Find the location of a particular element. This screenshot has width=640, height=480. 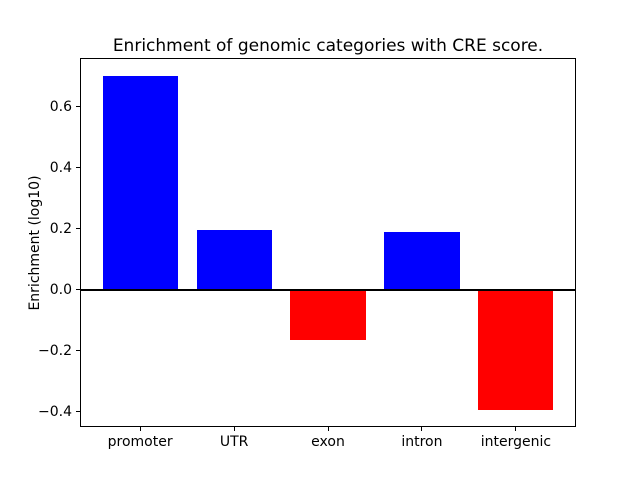

x-tick-label-promoter: promoter is located at coordinates (140, 442).